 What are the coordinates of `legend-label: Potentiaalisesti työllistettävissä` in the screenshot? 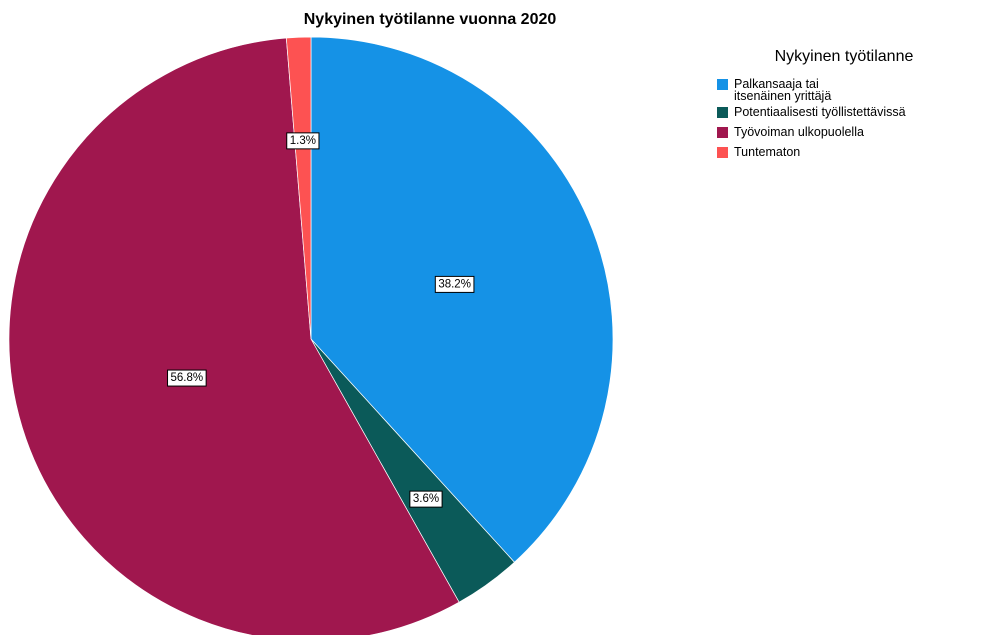 It's located at (820, 112).